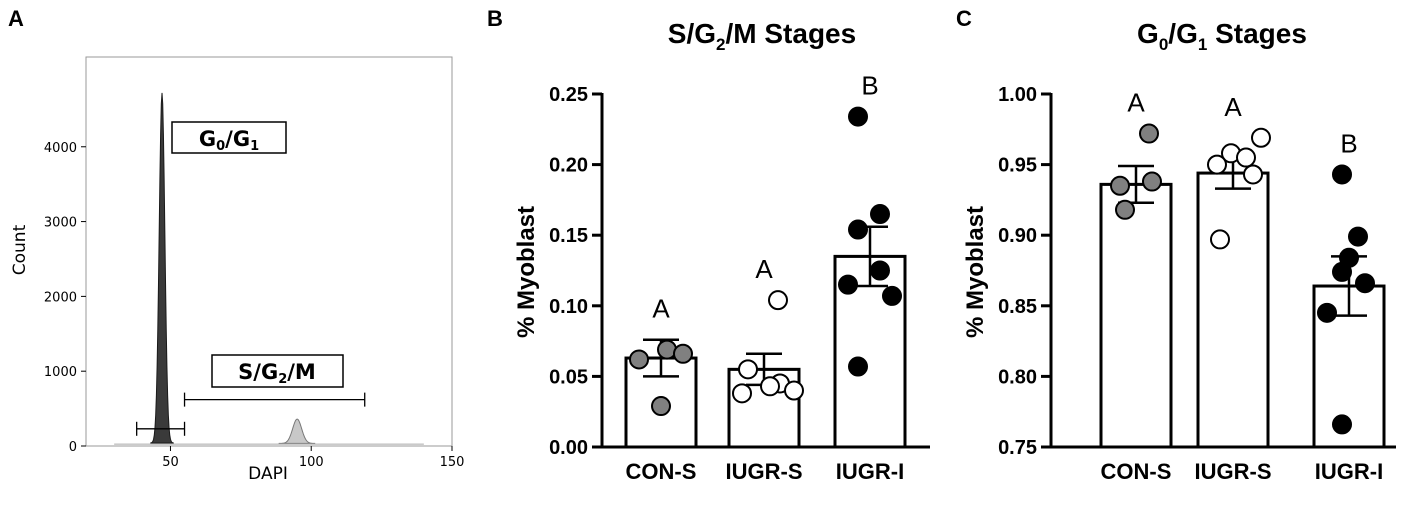  What do you see at coordinates (1017, 448) in the screenshot?
I see `y-tick-label: 0.75` at bounding box center [1017, 448].